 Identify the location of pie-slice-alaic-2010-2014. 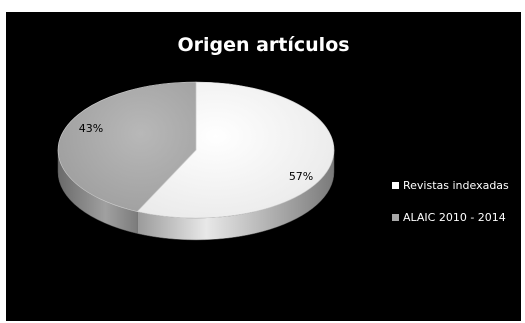
(127, 146).